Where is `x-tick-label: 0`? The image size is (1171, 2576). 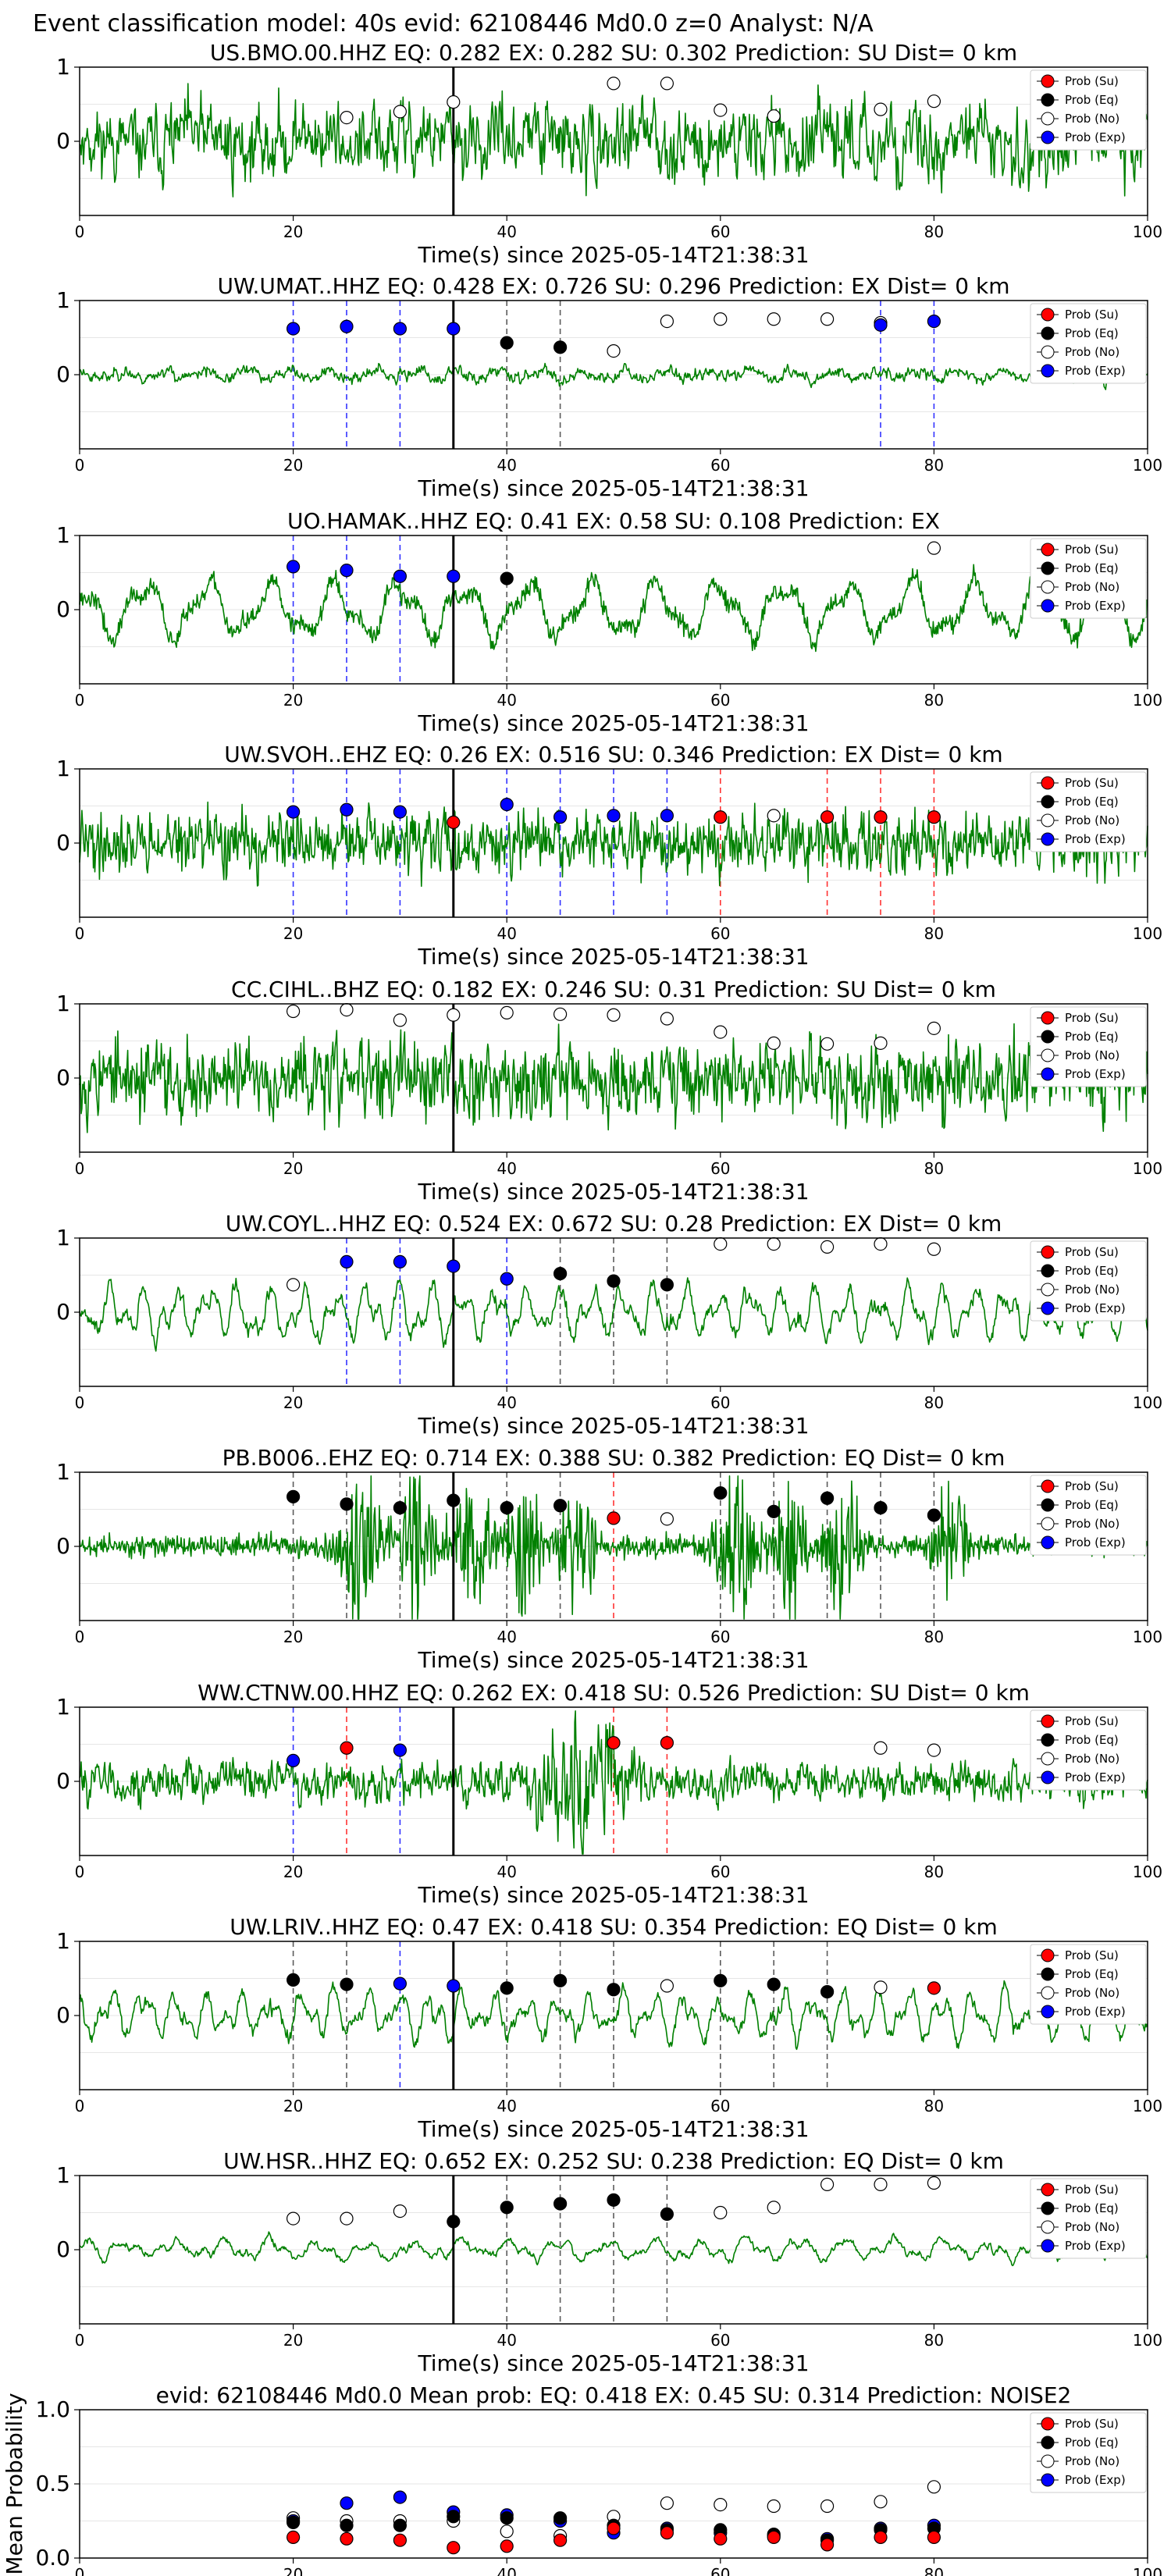 x-tick-label: 0 is located at coordinates (80, 933).